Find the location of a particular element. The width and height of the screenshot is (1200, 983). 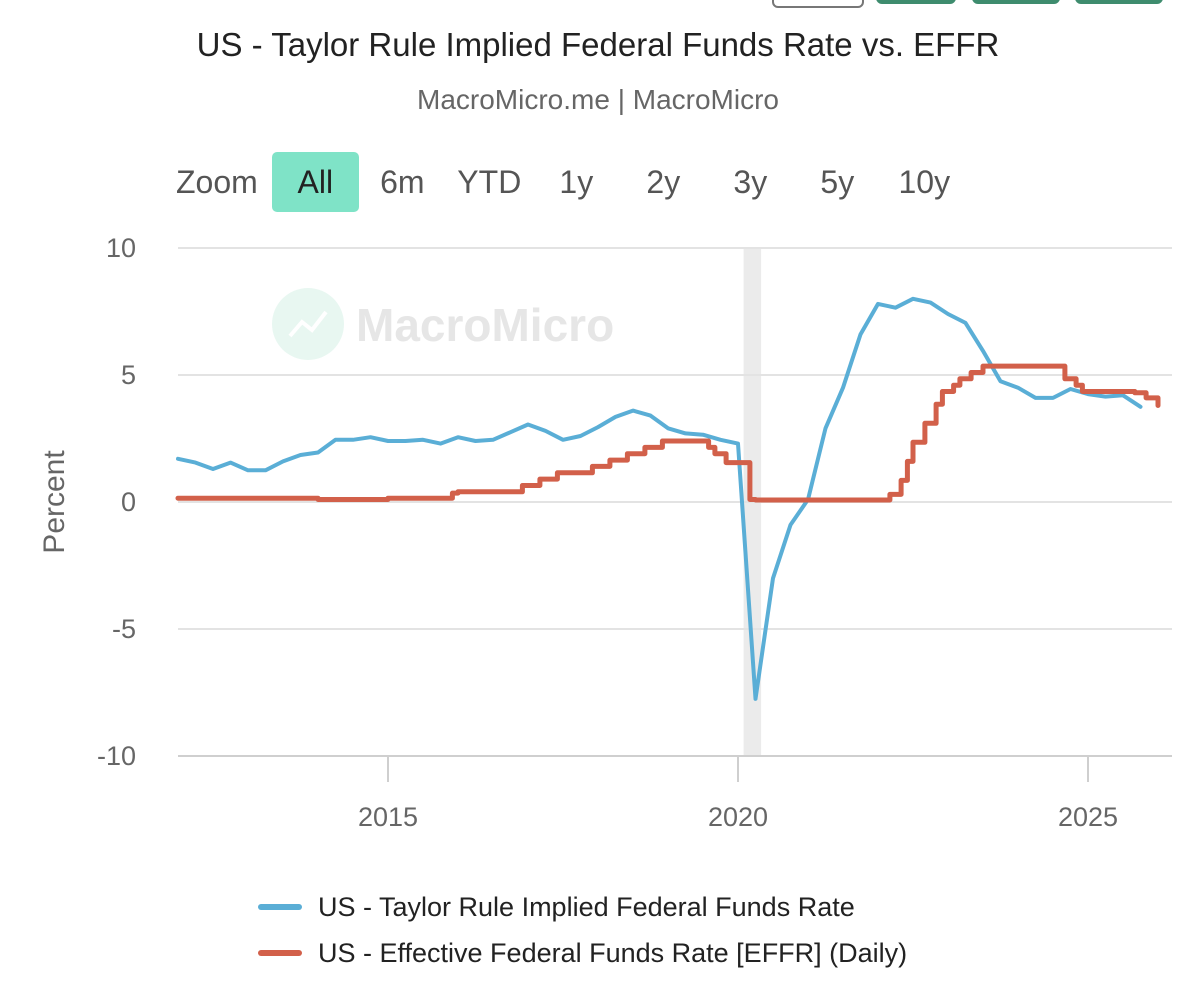

range-selector: Zoom All 6m YTD 1y 2y 3y 5y 10y is located at coordinates (572, 182).